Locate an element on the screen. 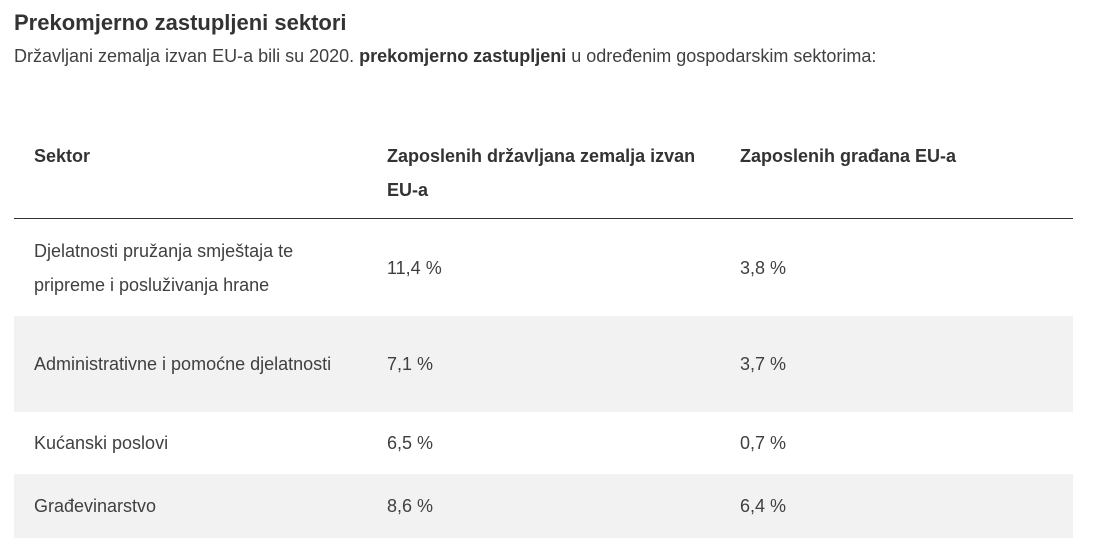 The width and height of the screenshot is (1096, 550). header-eu-employees: Zaposlenih građana EU-a is located at coordinates (848, 156).